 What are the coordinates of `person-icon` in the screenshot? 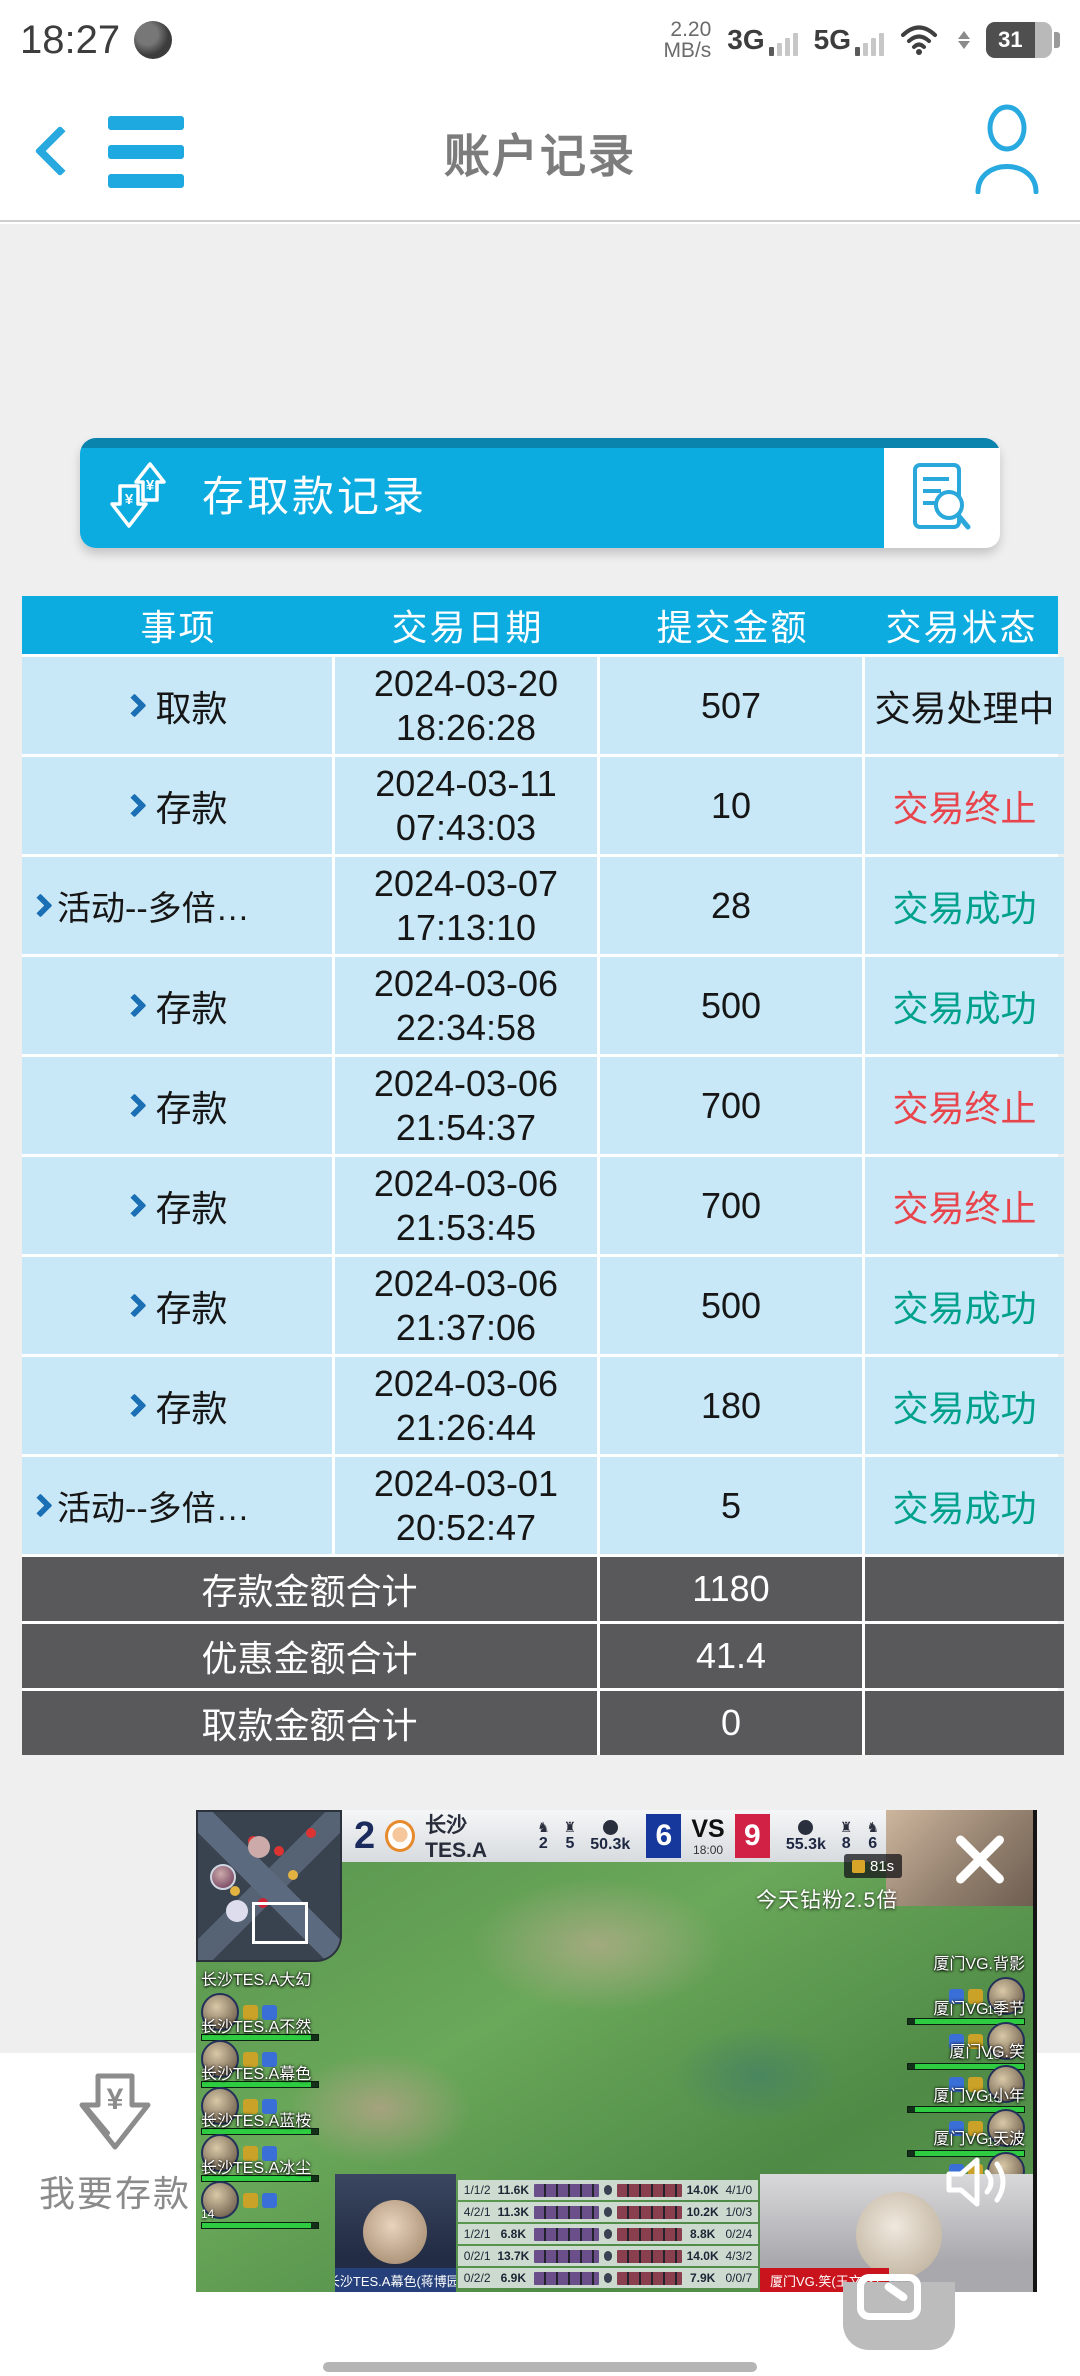 It's located at (1007, 149).